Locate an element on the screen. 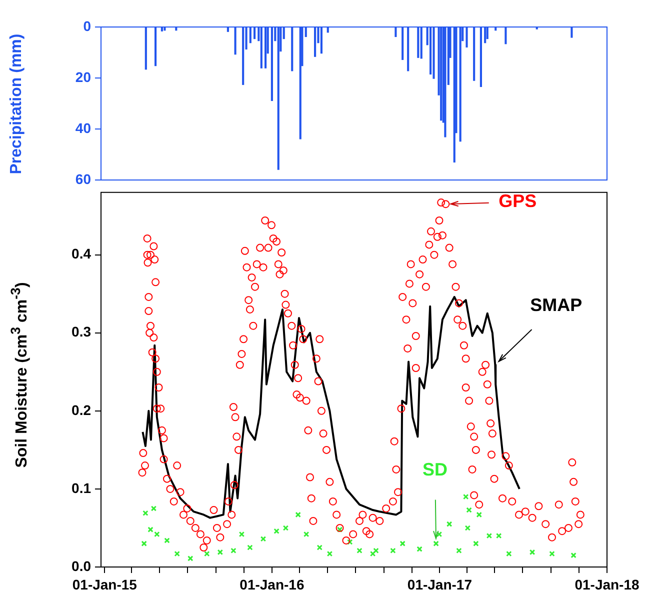 The image size is (649, 606). x-tick-label: 01-Jan-18 is located at coordinates (607, 584).